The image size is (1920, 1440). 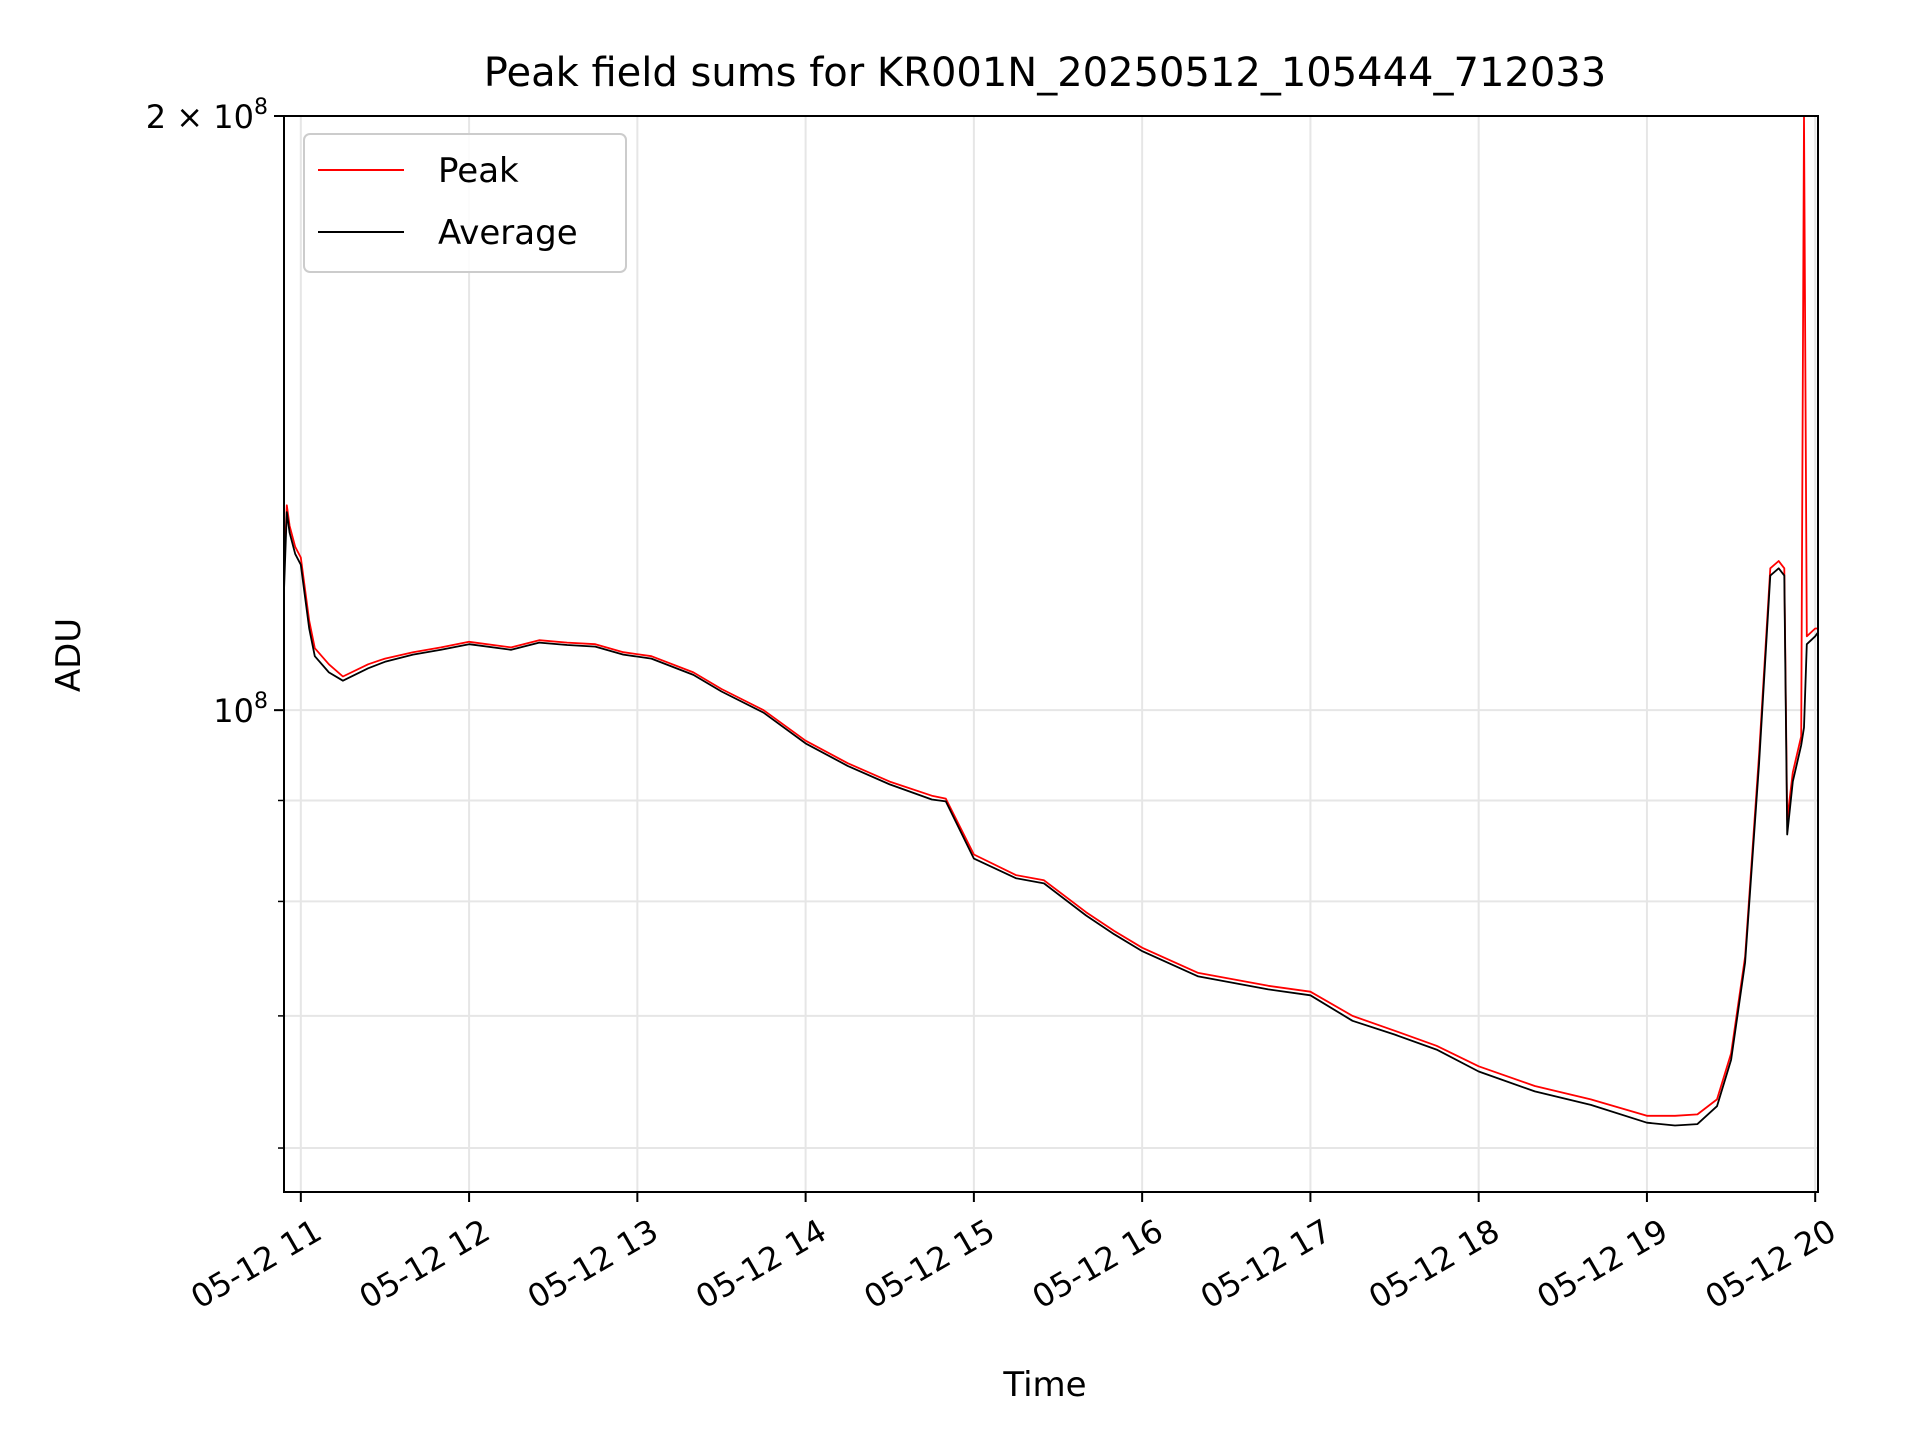 I want to click on legend-box, so click(x=465, y=203).